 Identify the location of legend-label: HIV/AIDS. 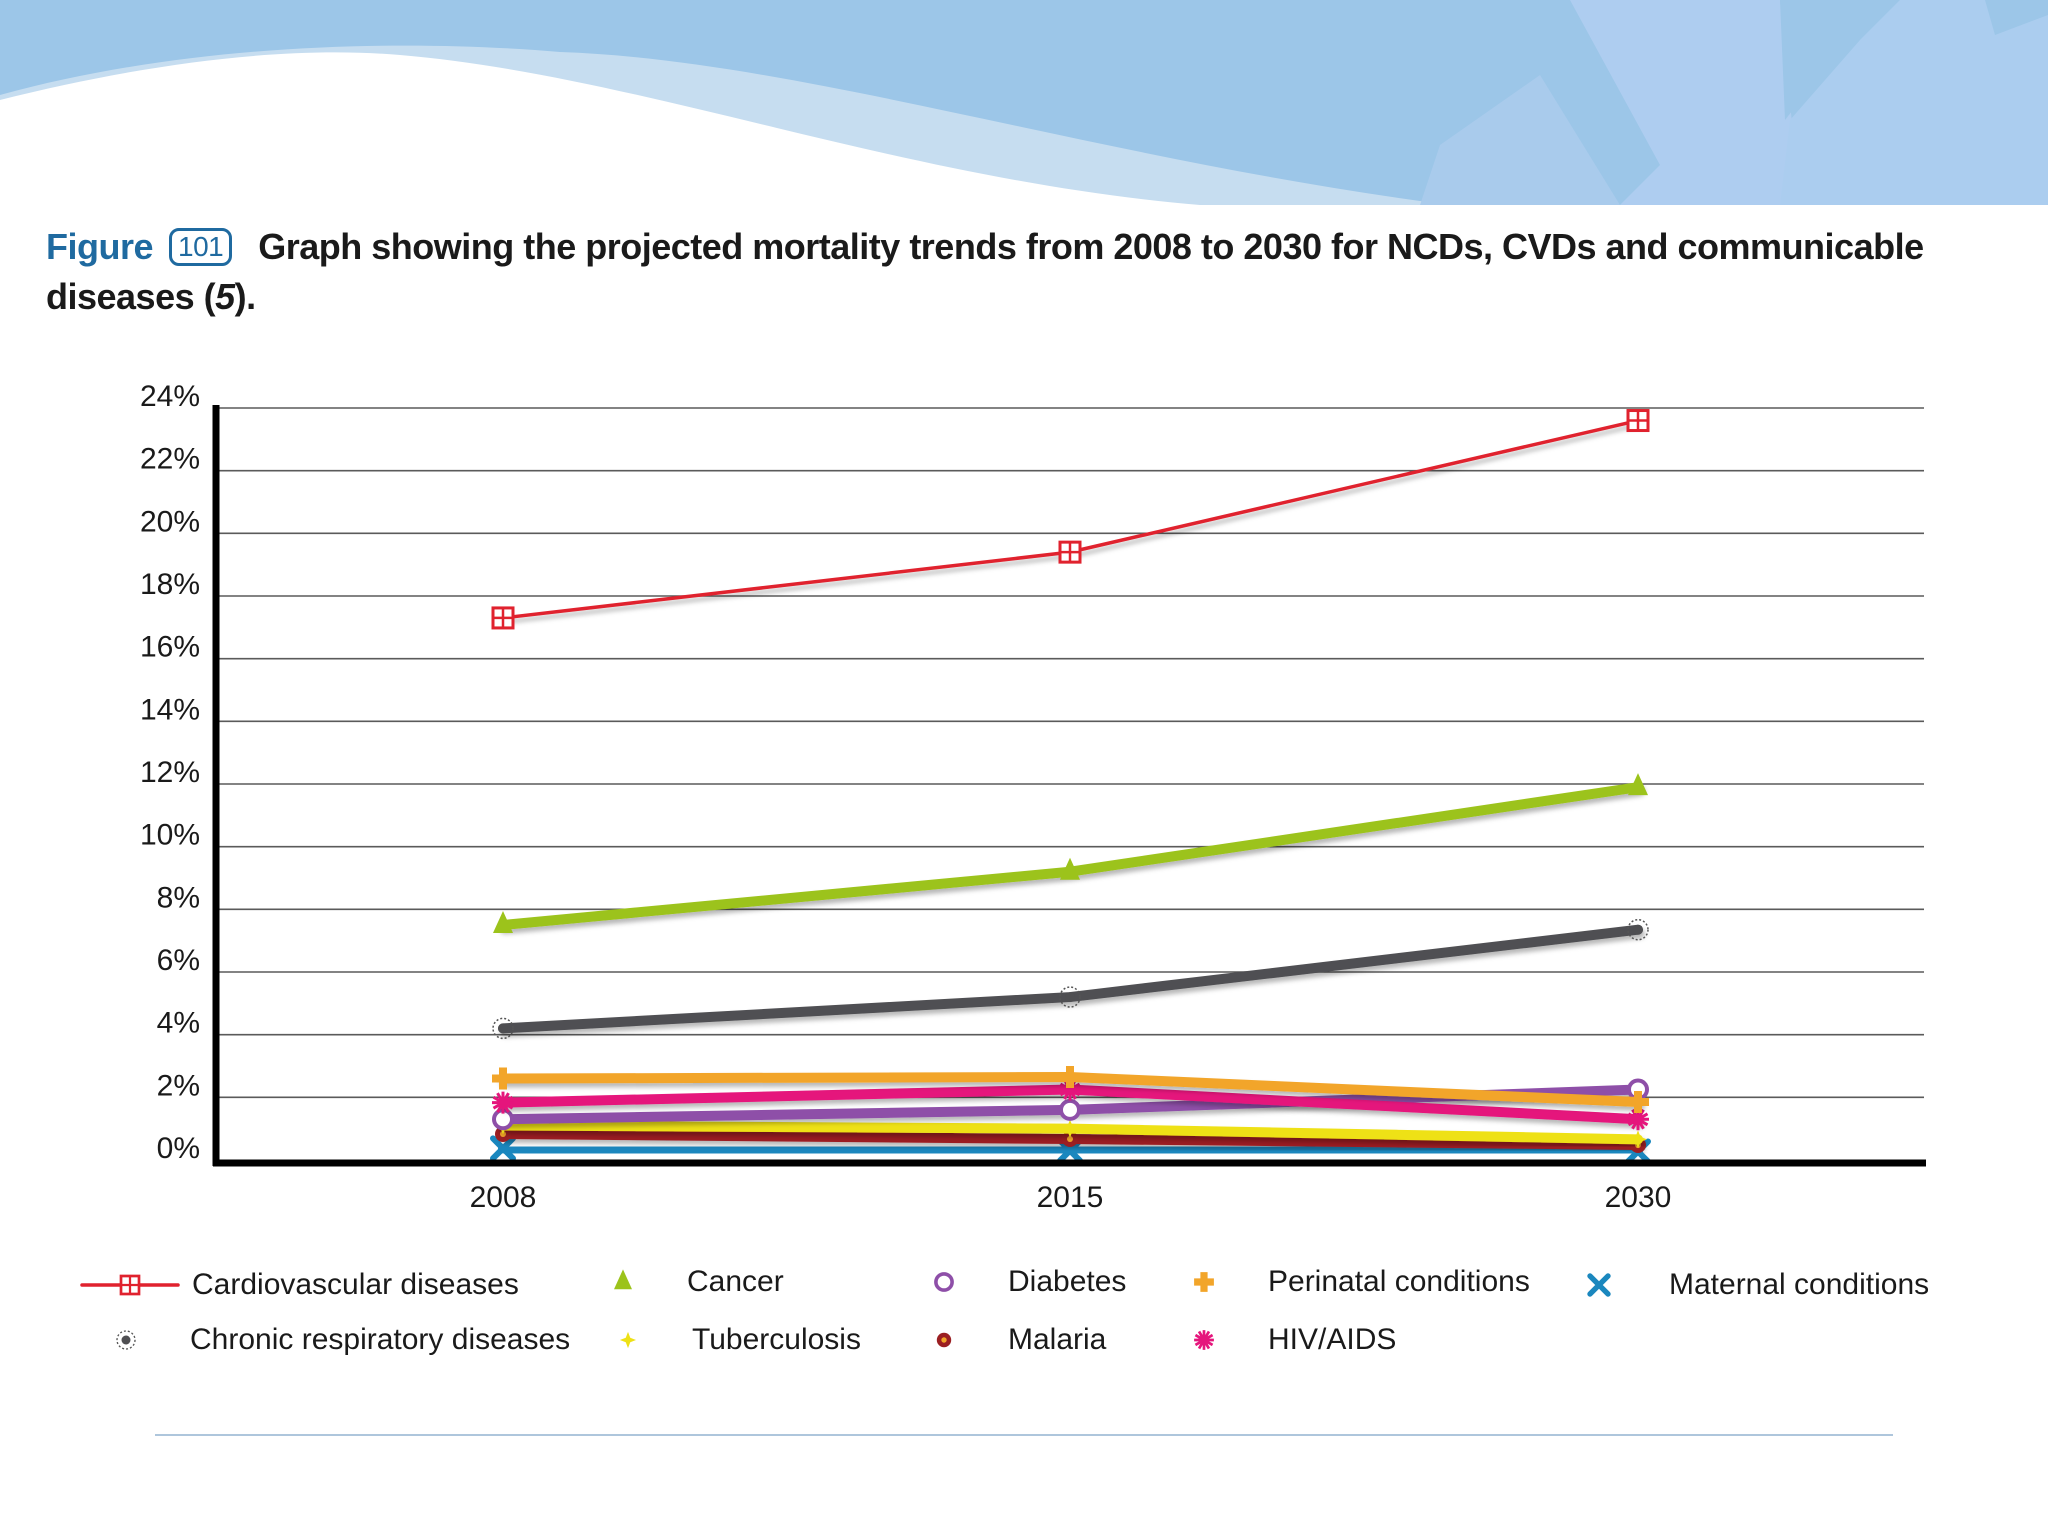
(1332, 1339).